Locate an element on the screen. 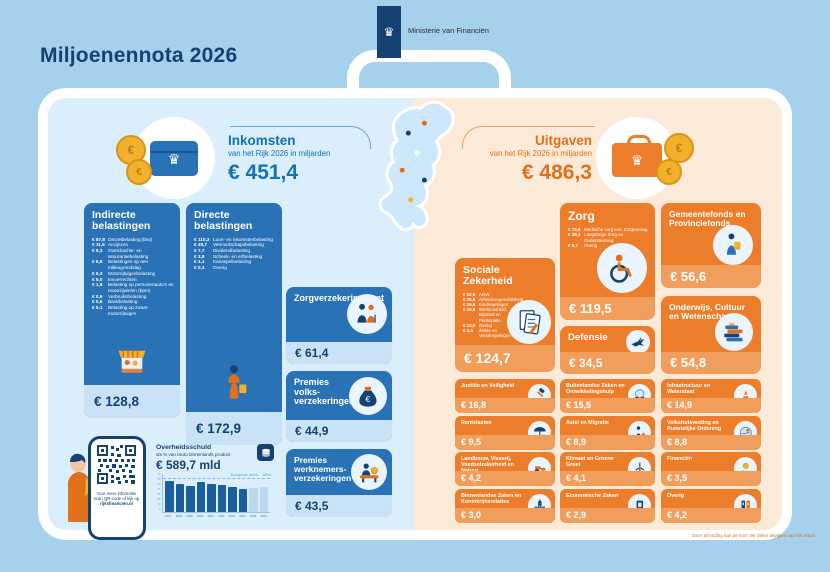 The height and width of the screenshot is (572, 830). box-value: € 4,1 is located at coordinates (576, 478).